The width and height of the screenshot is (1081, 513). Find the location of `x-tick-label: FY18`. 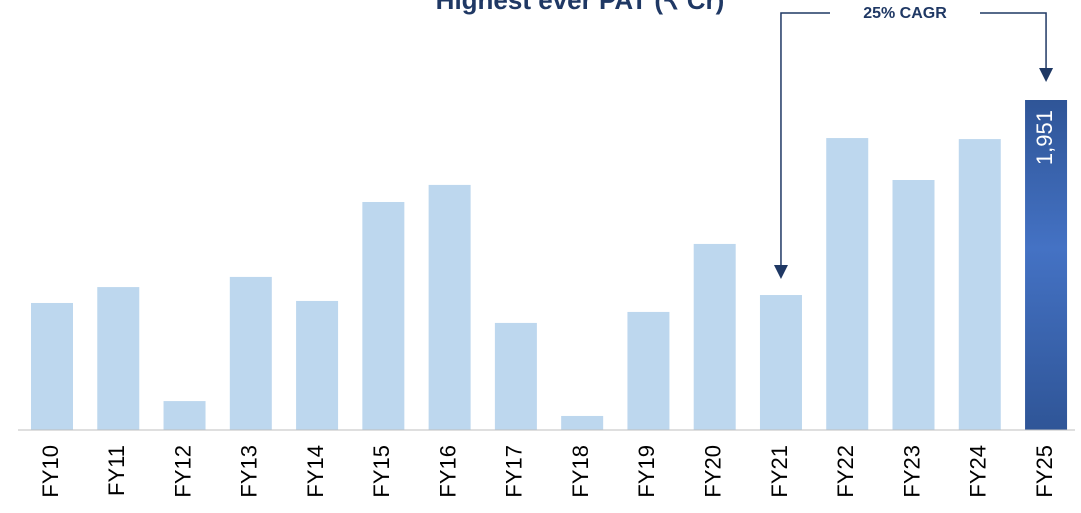

x-tick-label: FY18 is located at coordinates (580, 471).